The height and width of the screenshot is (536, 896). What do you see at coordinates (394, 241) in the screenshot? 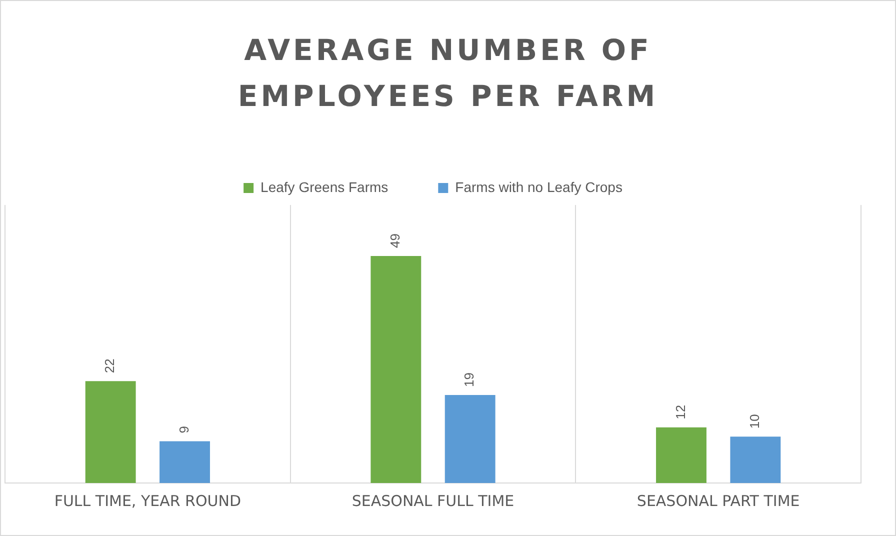
I see `data-label: 49` at bounding box center [394, 241].